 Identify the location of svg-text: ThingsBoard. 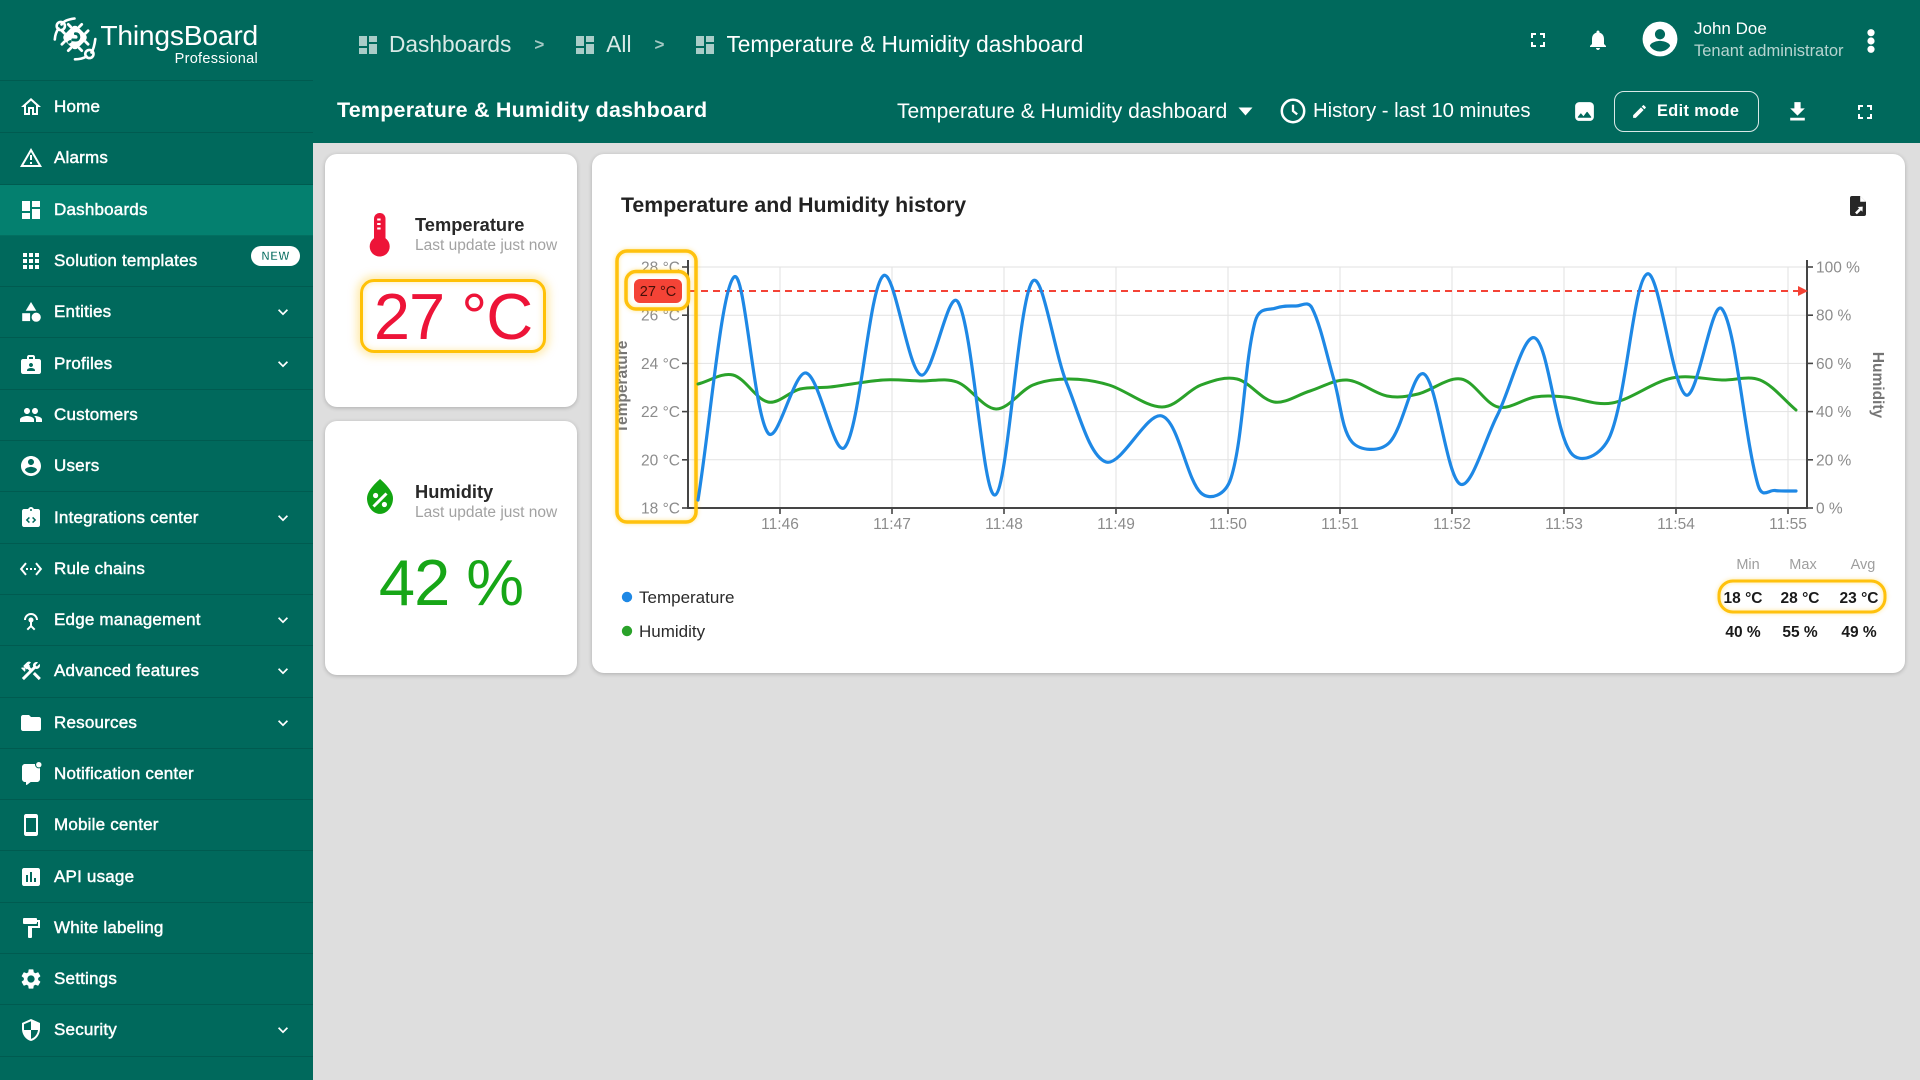
(179, 35).